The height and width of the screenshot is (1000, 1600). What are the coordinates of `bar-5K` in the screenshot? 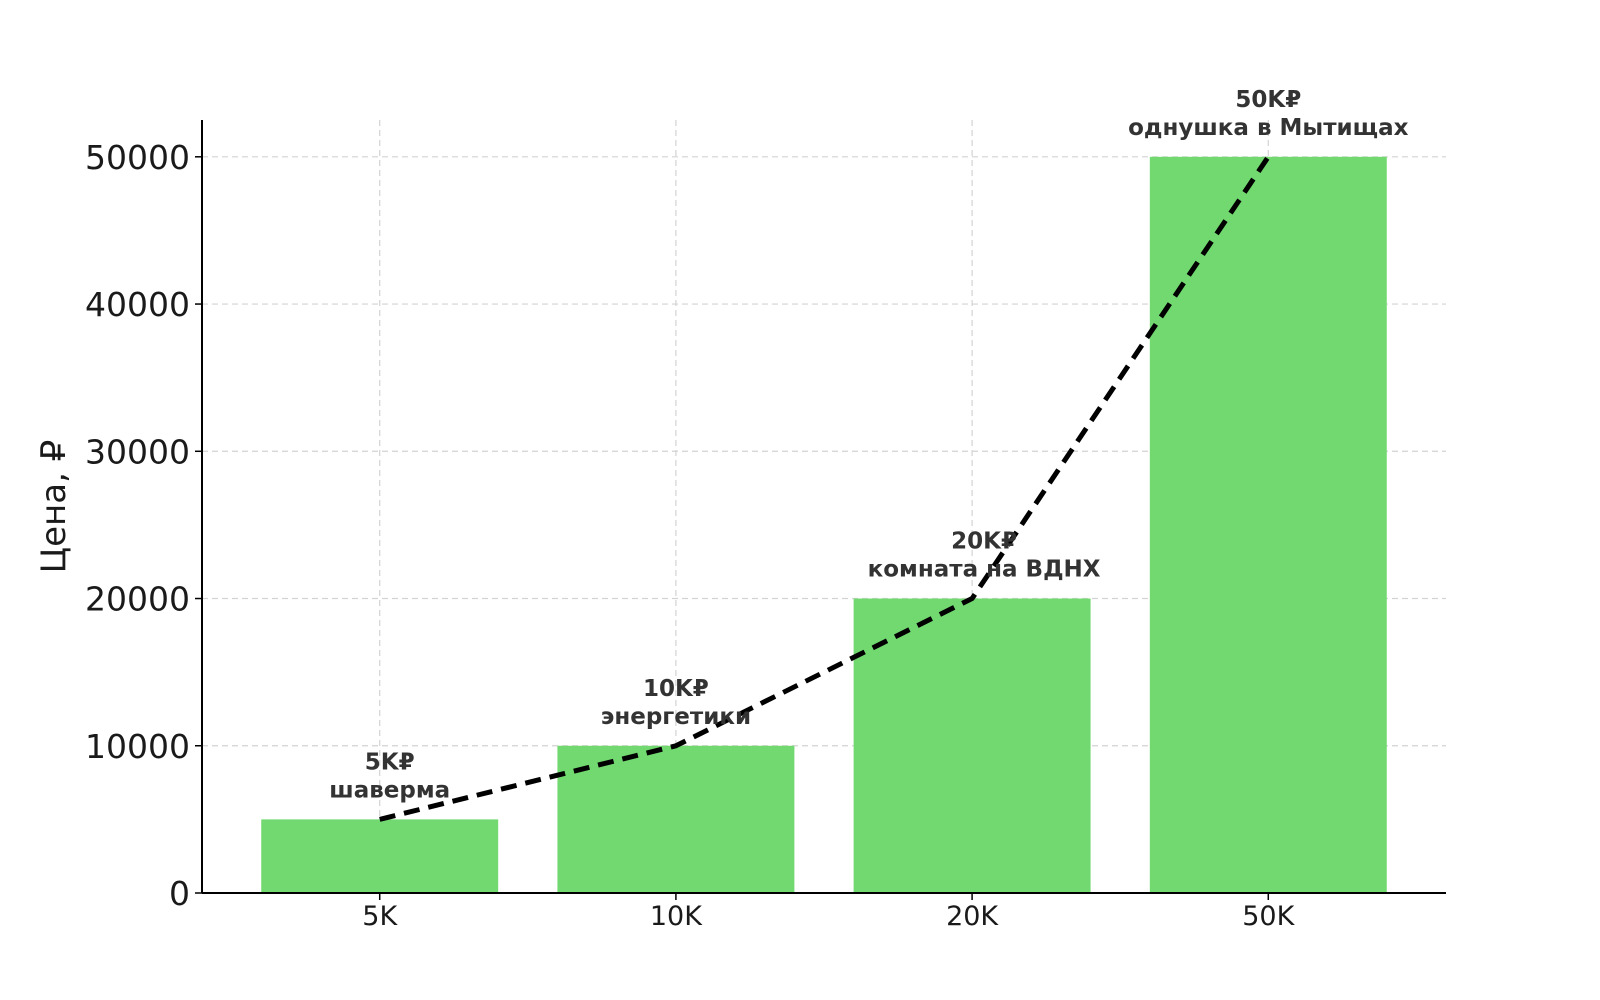 It's located at (380, 856).